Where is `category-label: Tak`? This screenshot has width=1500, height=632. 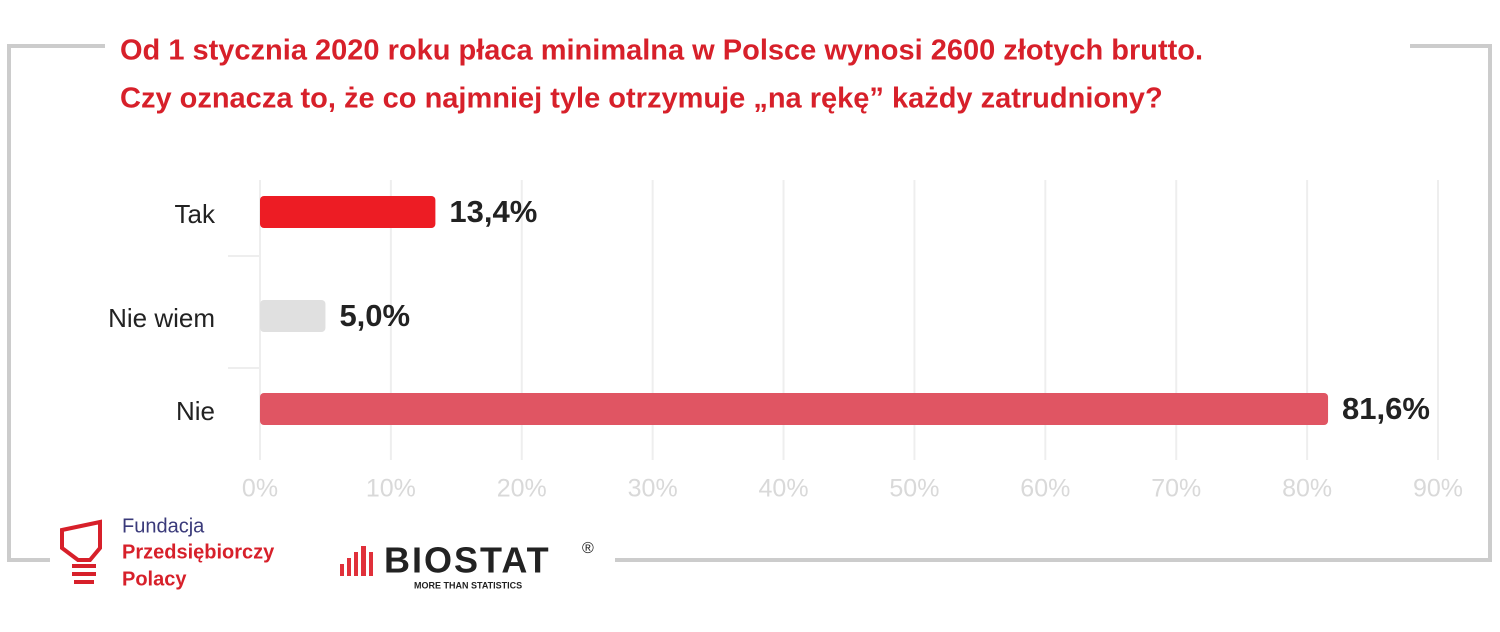
category-label: Tak is located at coordinates (195, 214).